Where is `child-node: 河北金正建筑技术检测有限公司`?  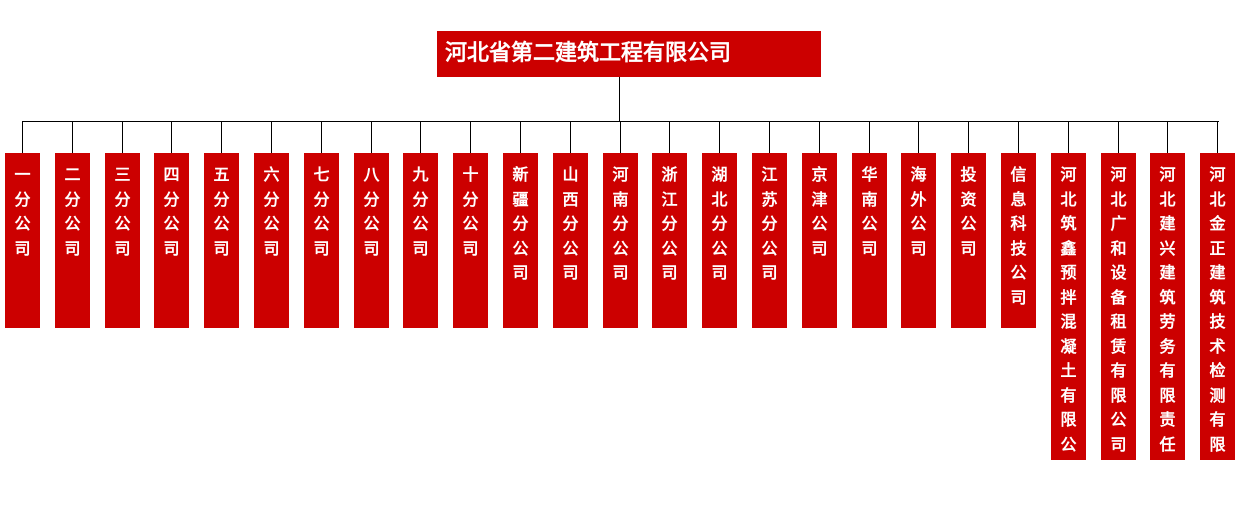
child-node: 河北金正建筑技术检测有限公司 is located at coordinates (1217, 328).